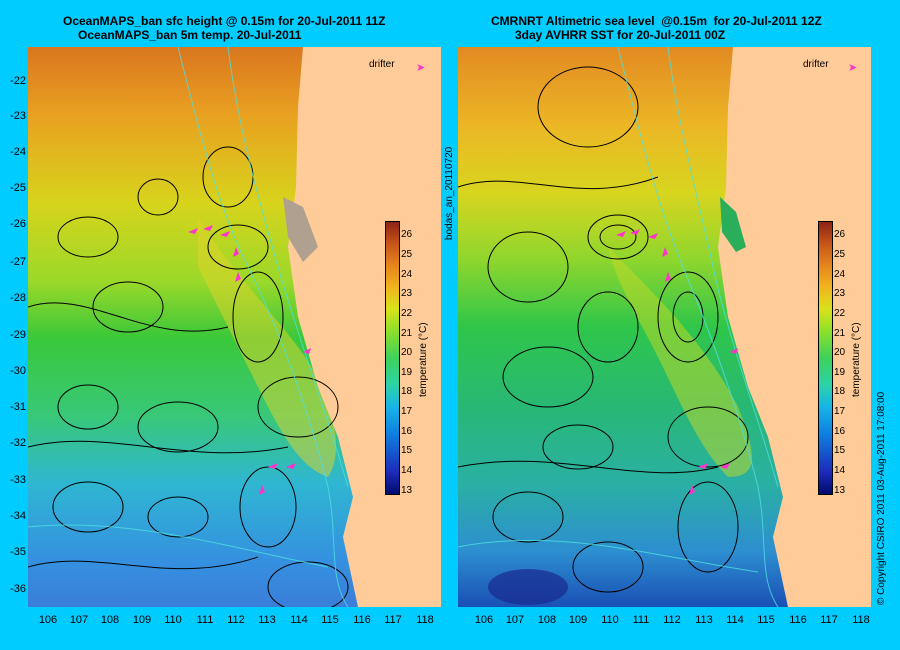  I want to click on right-colorbar-tick-0: 26, so click(840, 234).